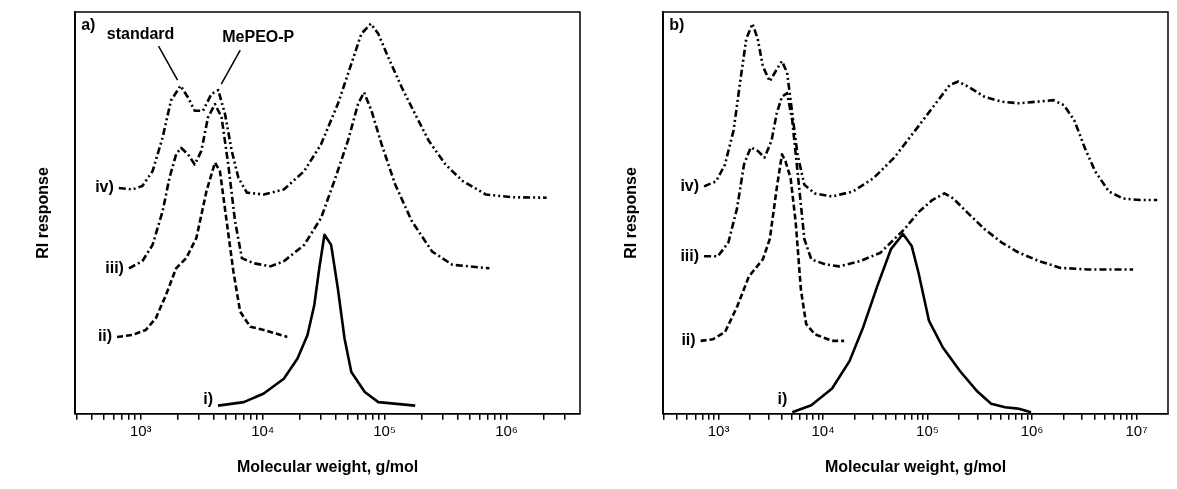  What do you see at coordinates (677, 25) in the screenshot?
I see `annotation: b)` at bounding box center [677, 25].